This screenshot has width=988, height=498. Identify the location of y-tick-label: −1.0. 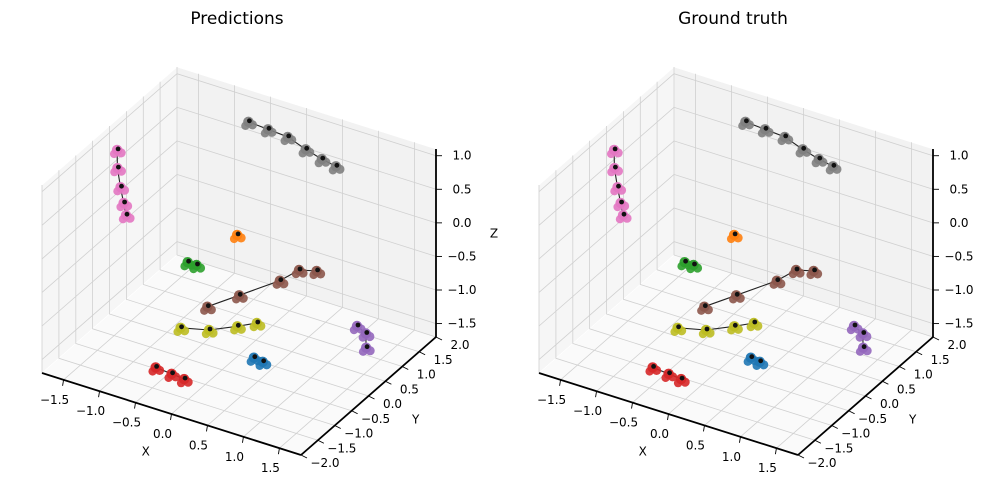
(855, 434).